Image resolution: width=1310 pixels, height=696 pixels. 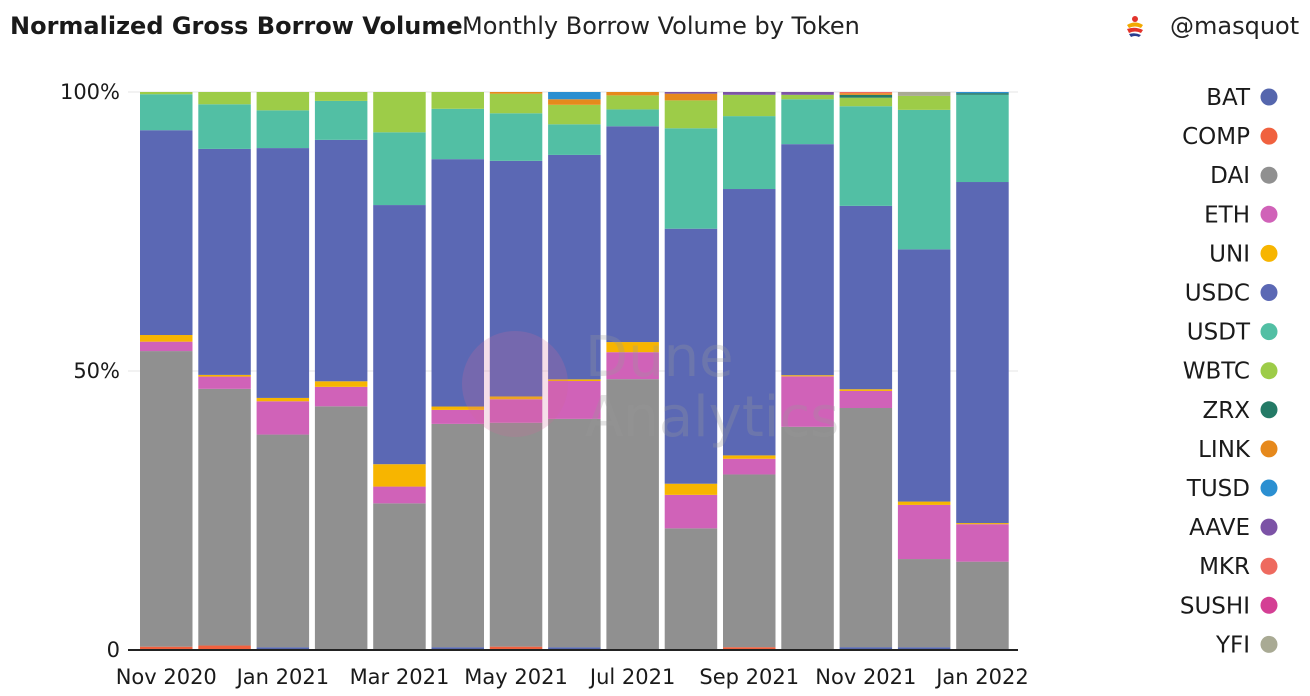 I want to click on bar-jun-2021, so click(x=574, y=371).